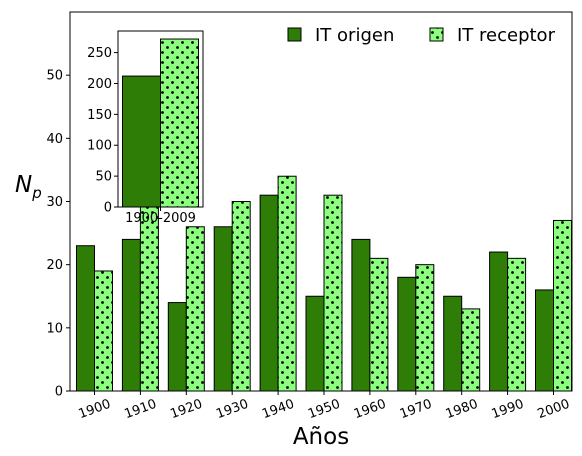 The height and width of the screenshot is (456, 582). I want to click on bar-receptor-1900, so click(104, 331).